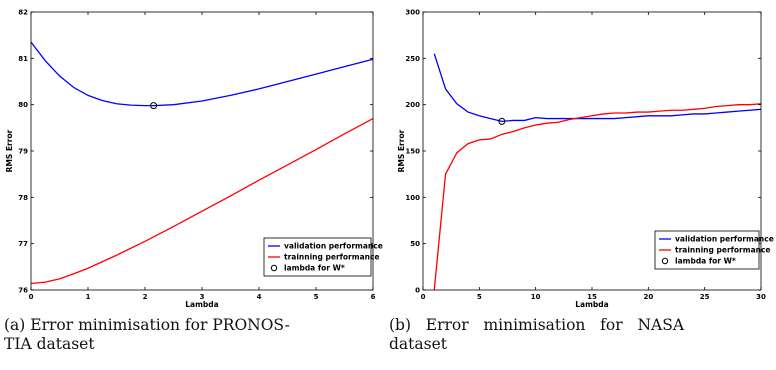  I want to click on caption-b: (b) Error minimisation for NASA dataset, so click(536, 335).